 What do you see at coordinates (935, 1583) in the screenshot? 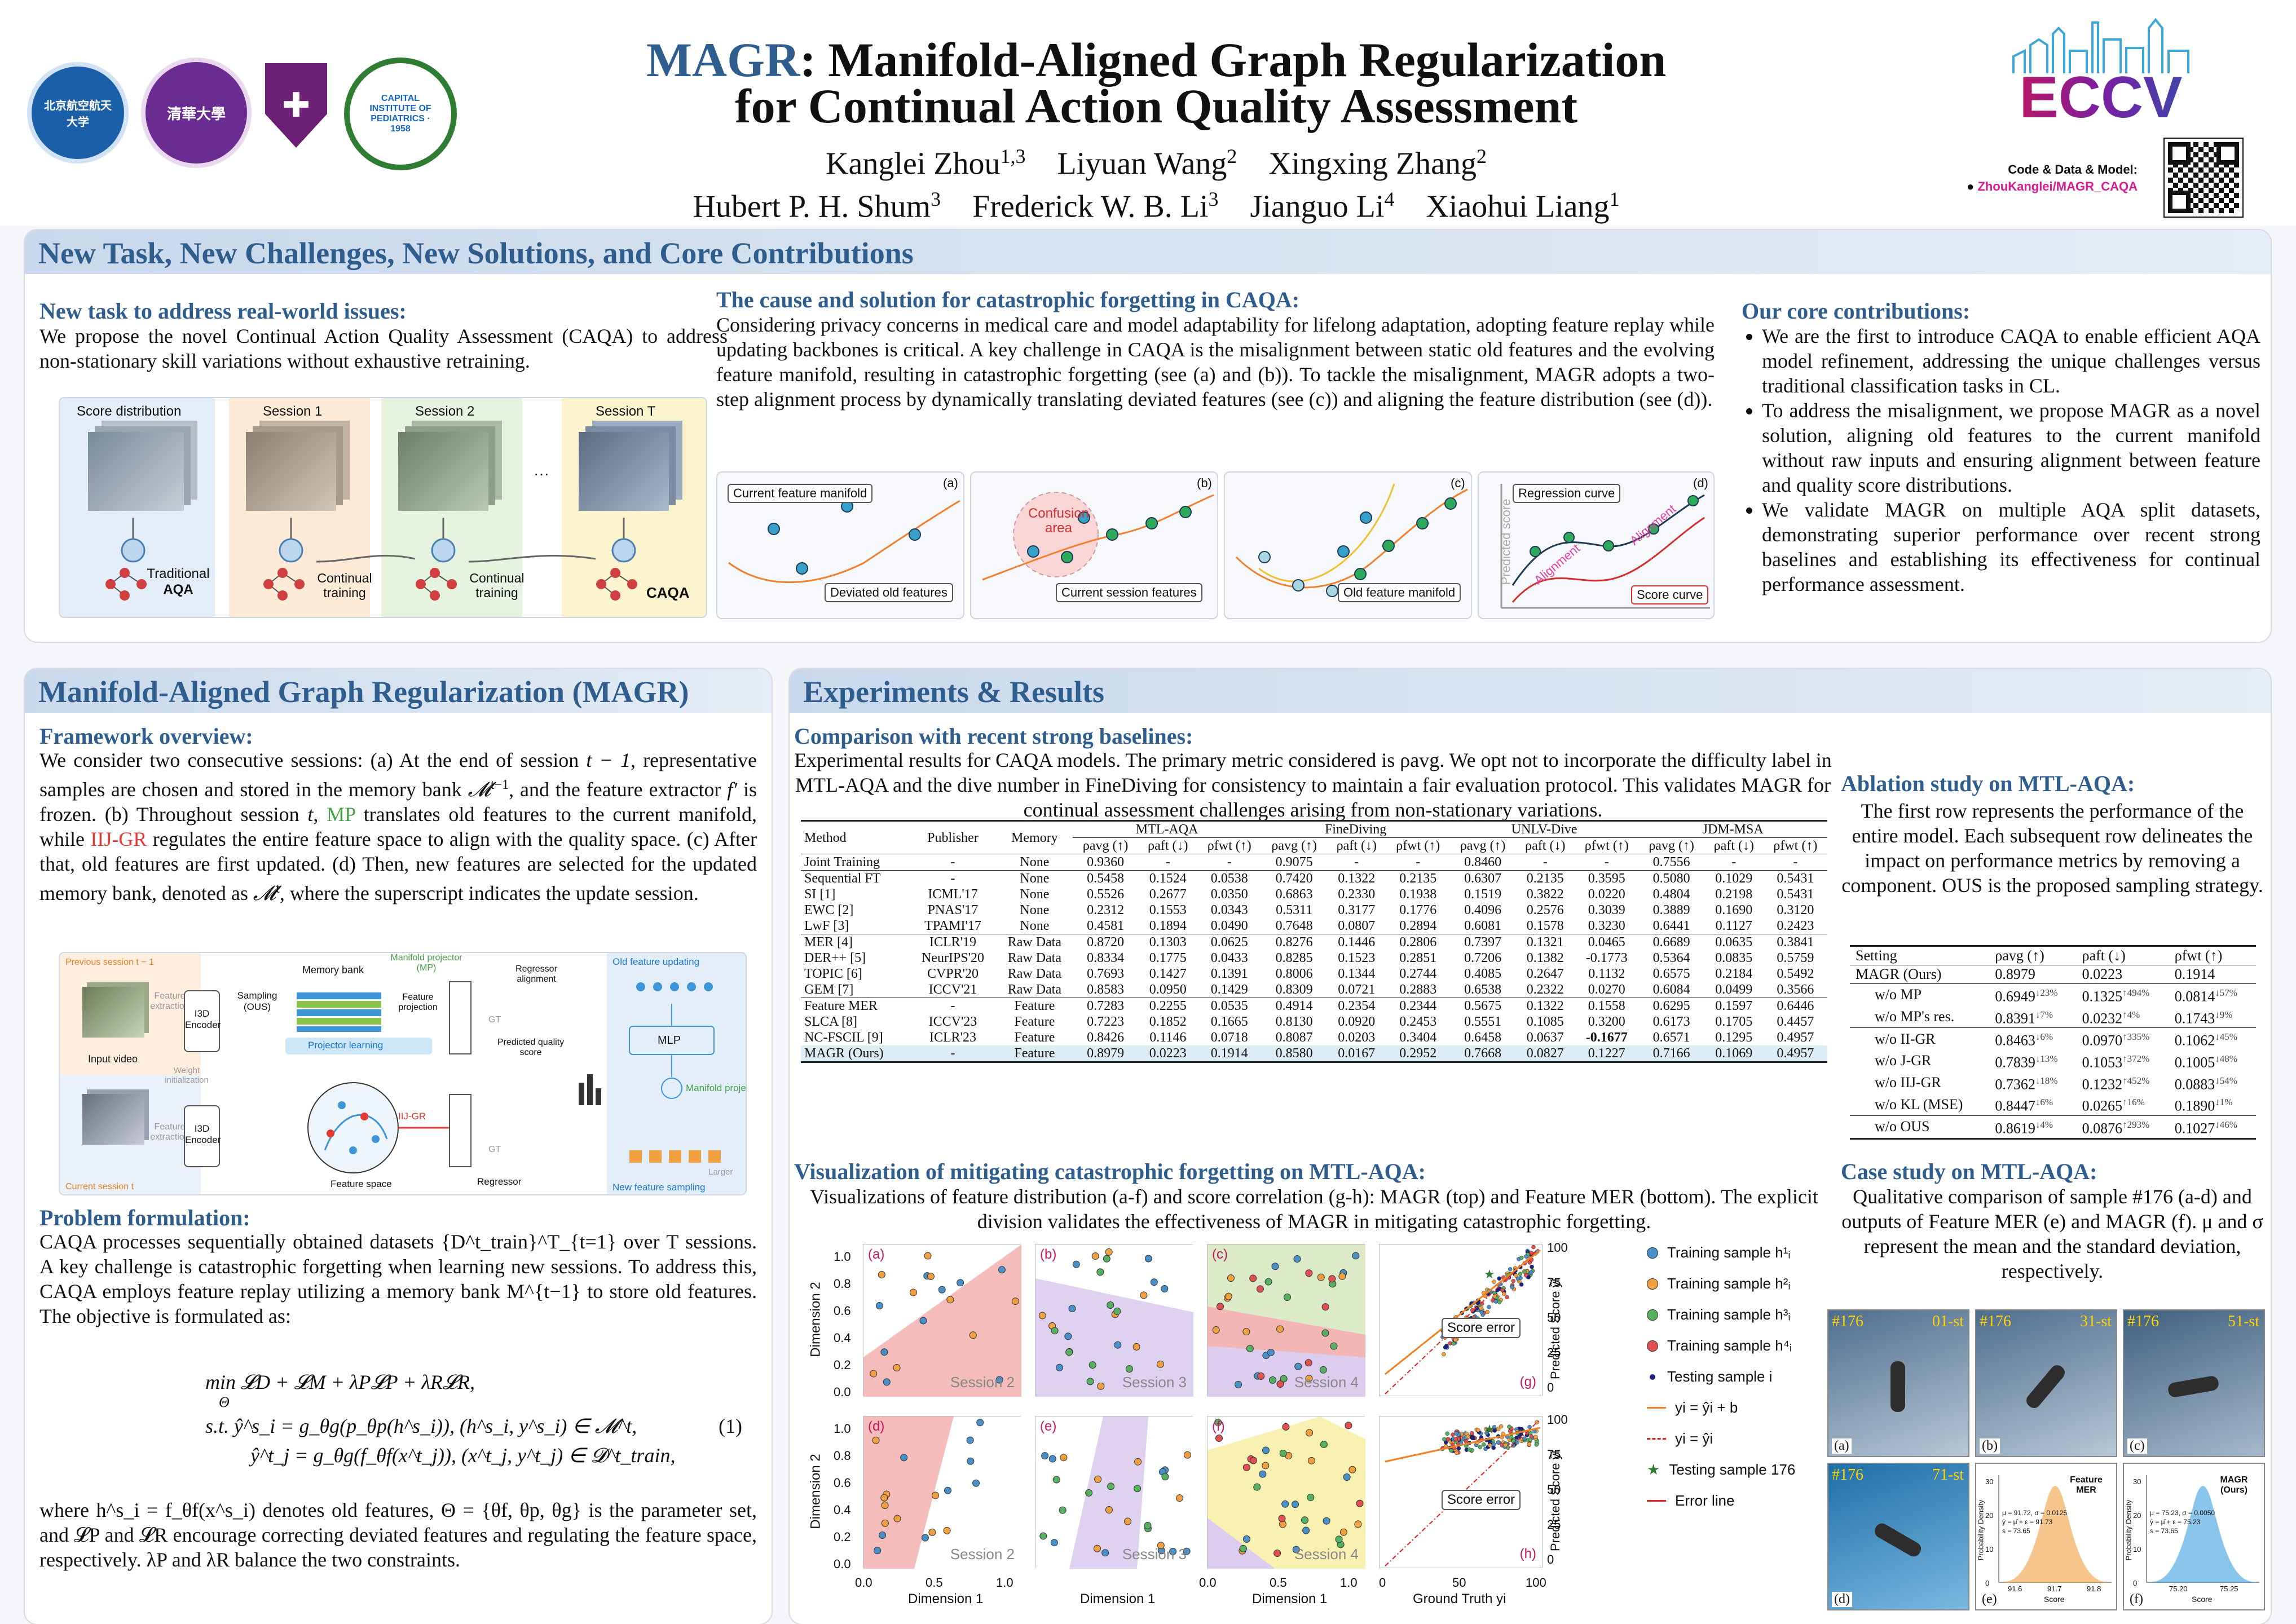
I see `tick-label: 0.5` at bounding box center [935, 1583].